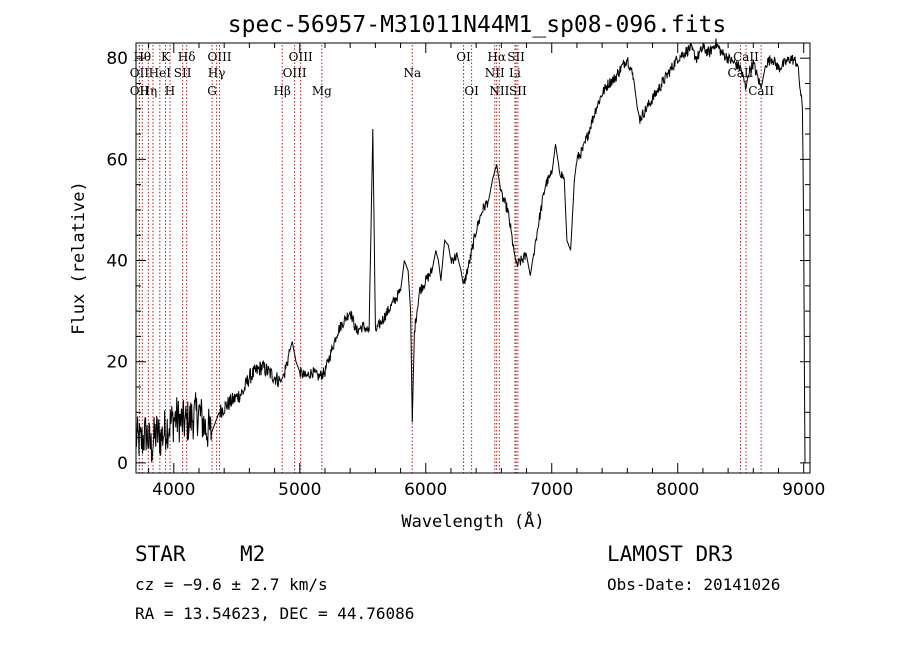  What do you see at coordinates (231, 584) in the screenshot?
I see `redshift-text: cz = −9.6 ± 2.7 km/s` at bounding box center [231, 584].